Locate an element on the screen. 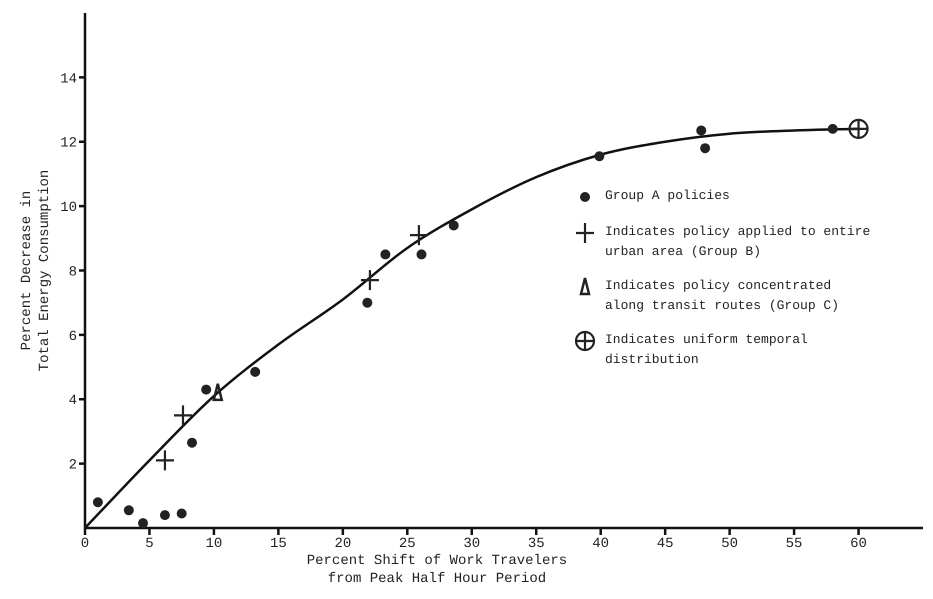 This screenshot has width=933, height=599. y-tick-label: 12 is located at coordinates (68, 144).